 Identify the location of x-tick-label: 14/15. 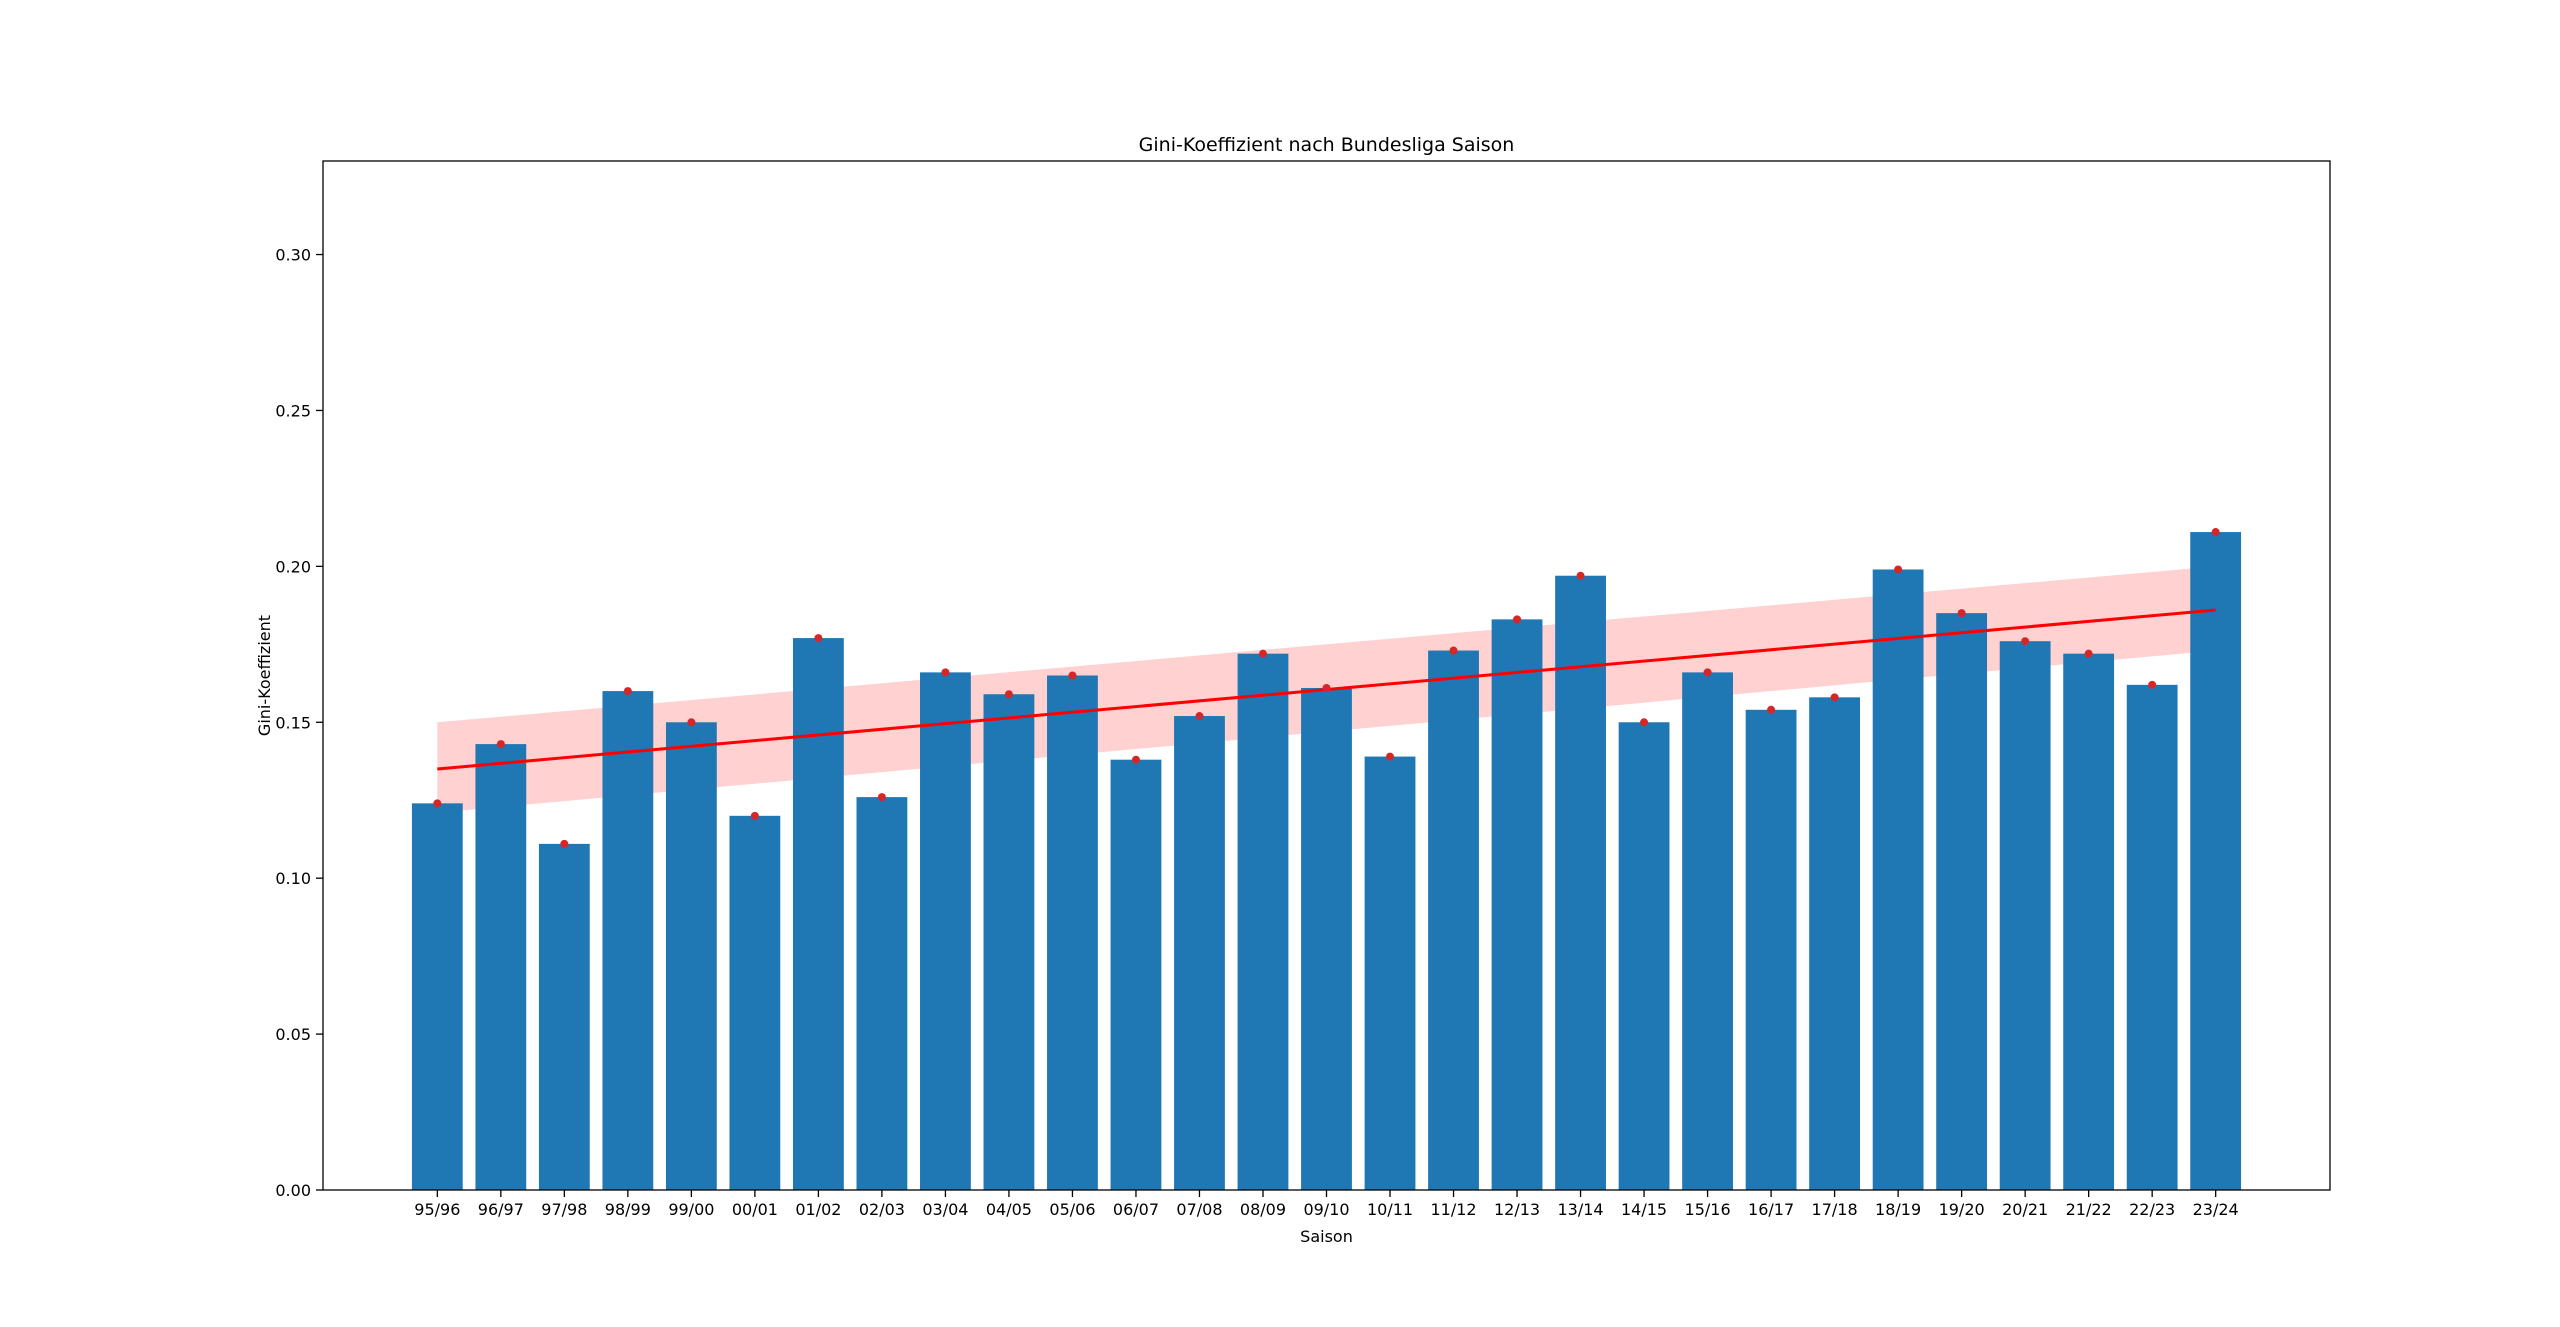
(1644, 1209).